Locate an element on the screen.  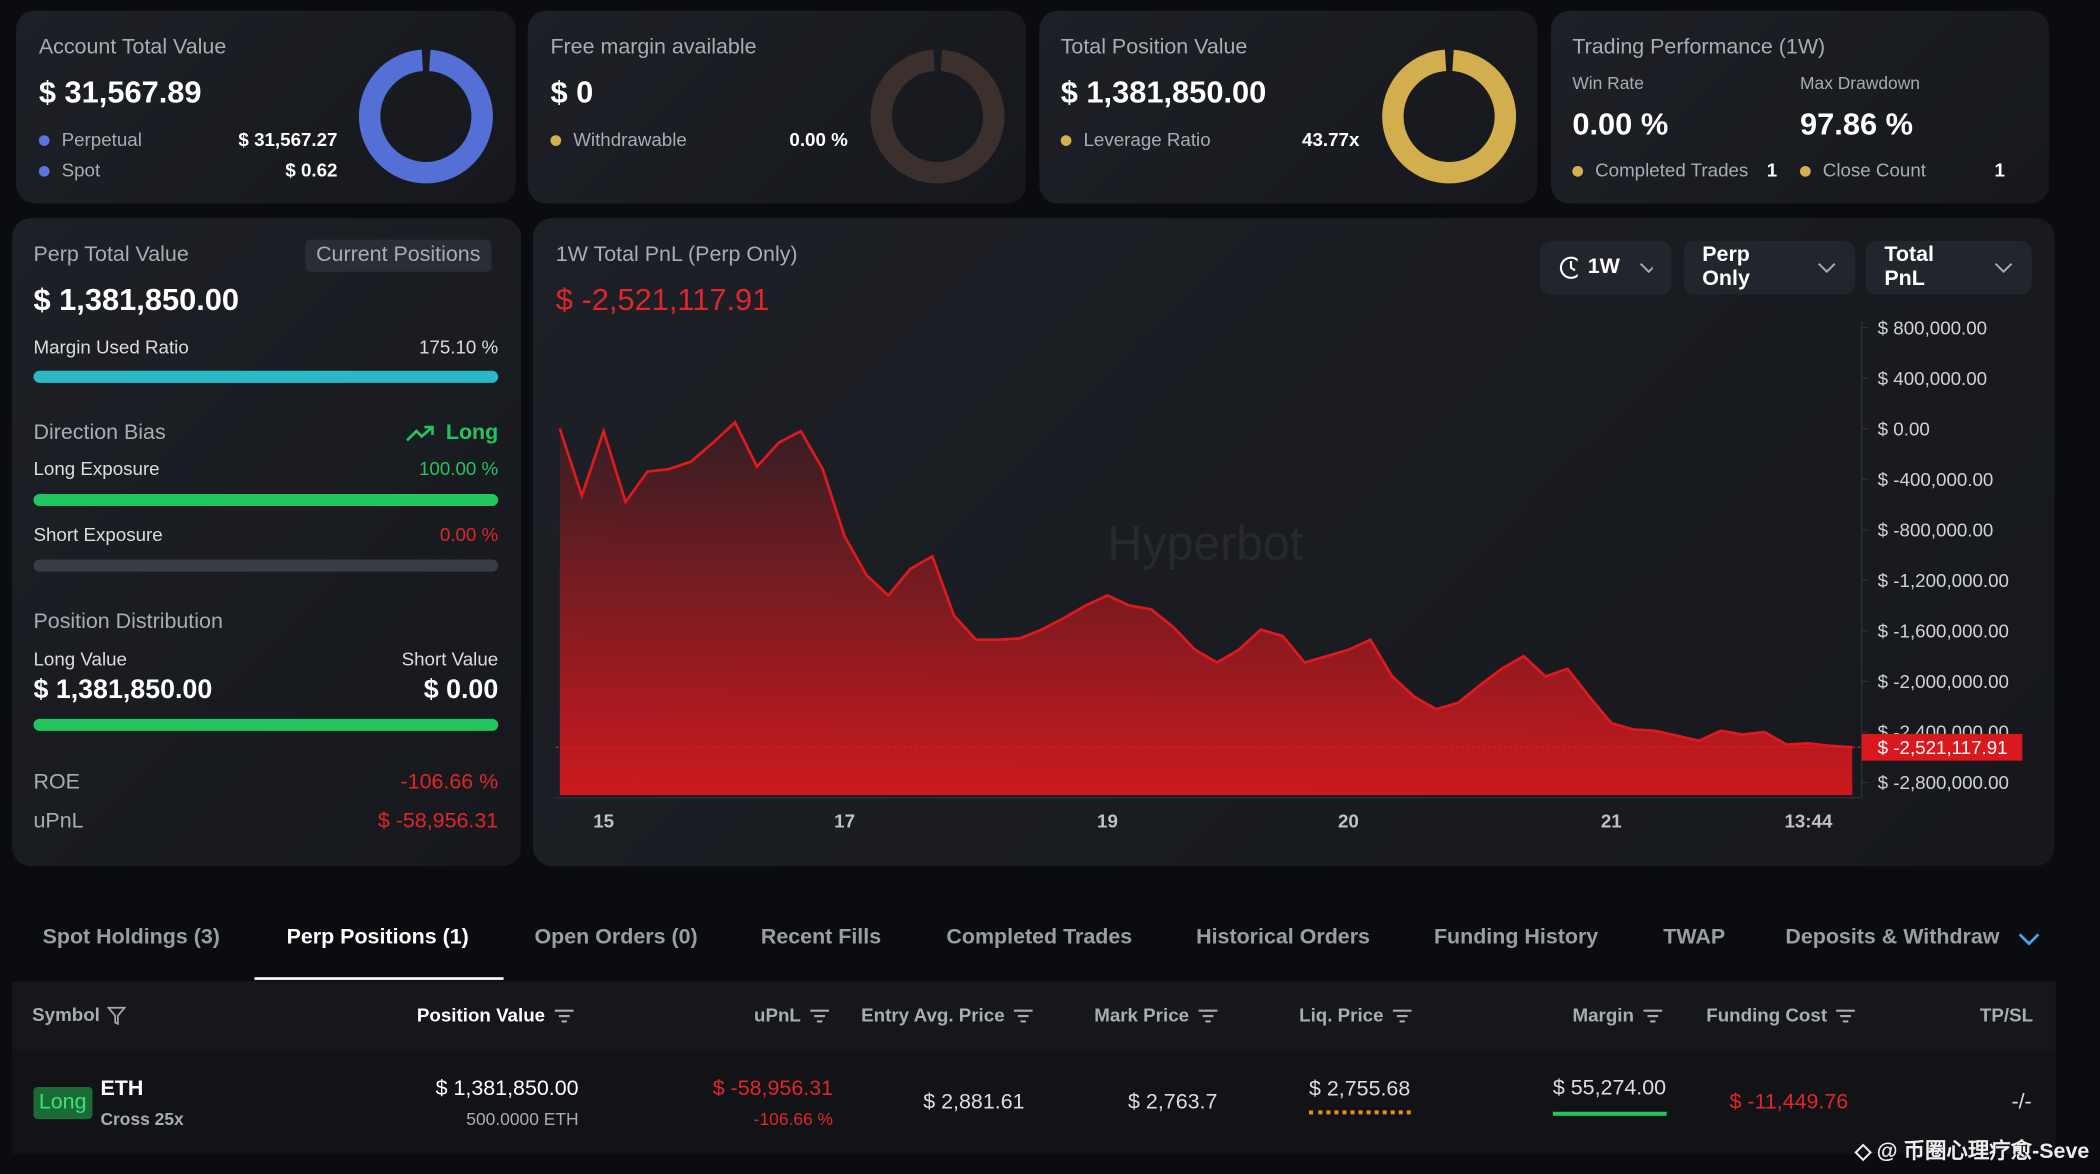
mark-price: $ 2,763.7 is located at coordinates (1173, 1102).